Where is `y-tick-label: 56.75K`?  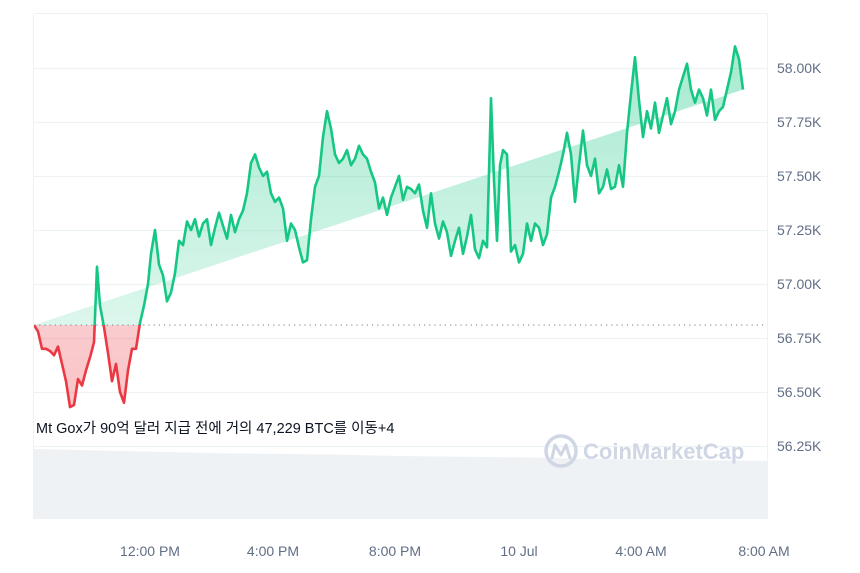 y-tick-label: 56.75K is located at coordinates (799, 338).